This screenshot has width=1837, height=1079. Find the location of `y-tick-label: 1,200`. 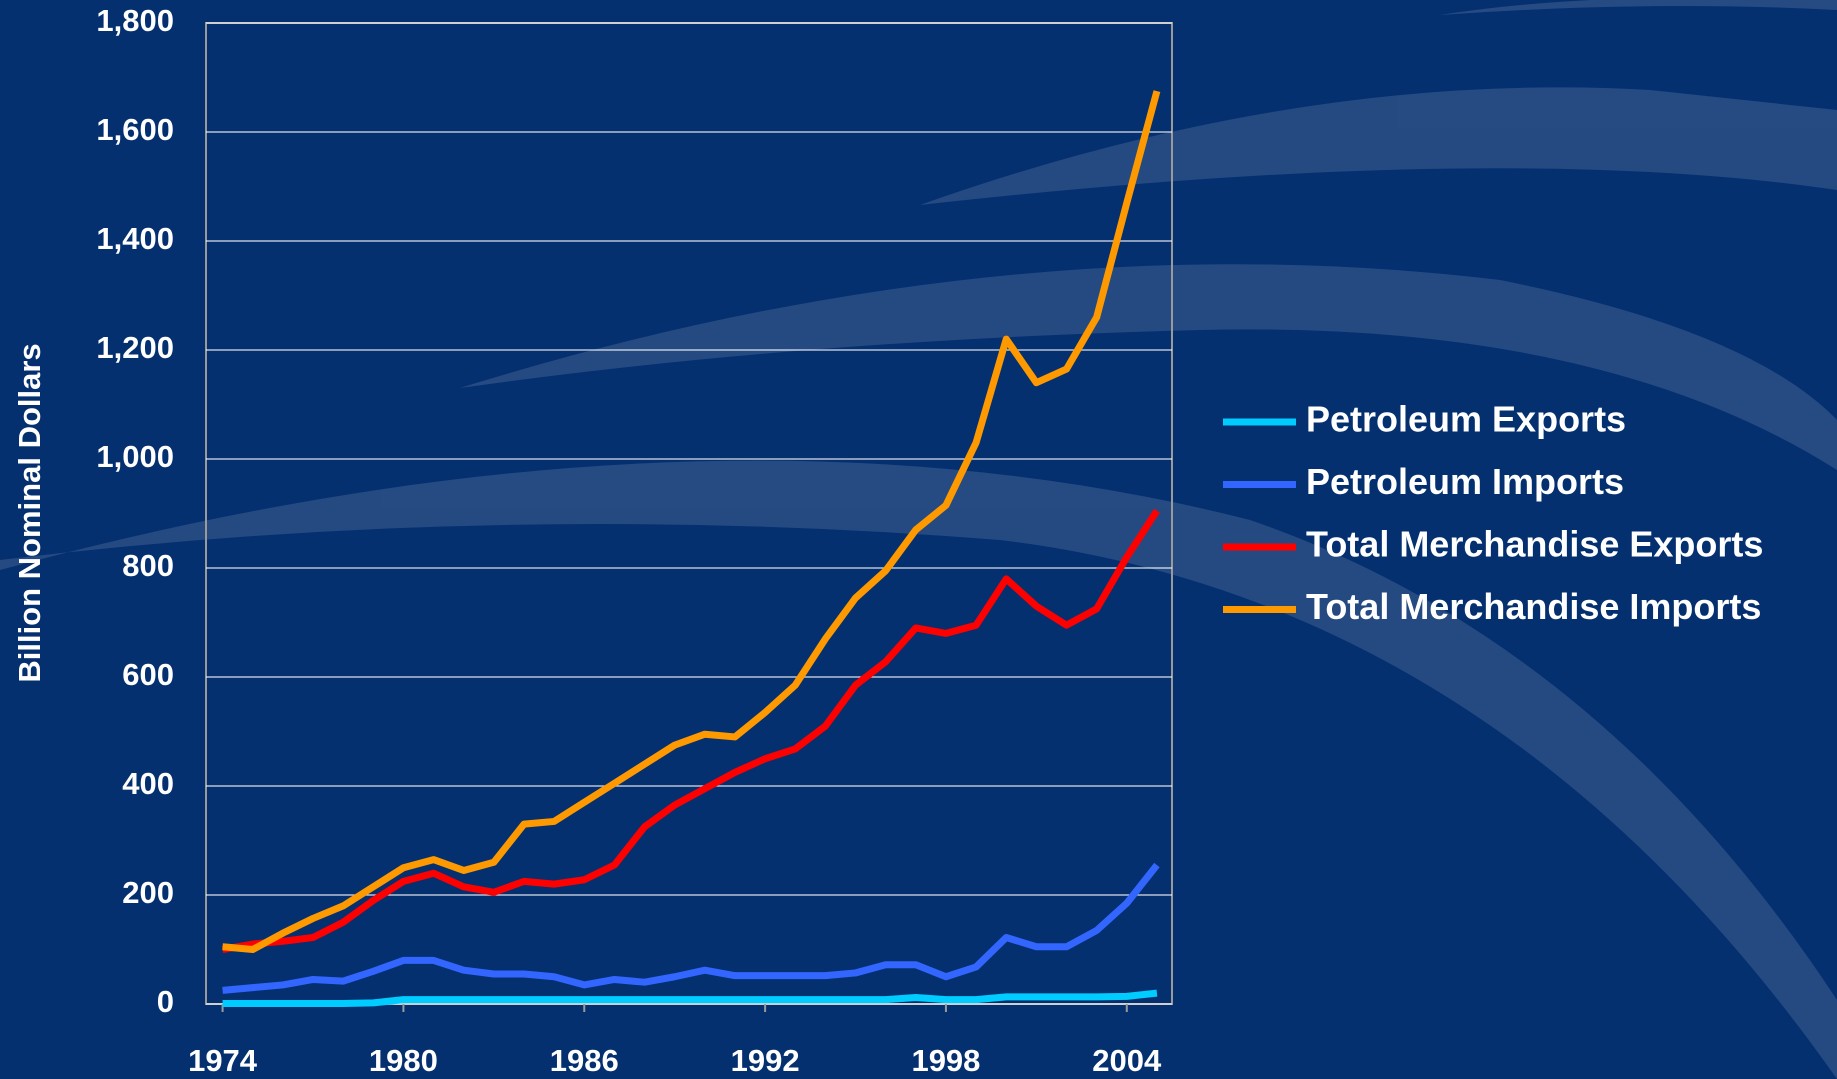

y-tick-label: 1,200 is located at coordinates (135, 347).